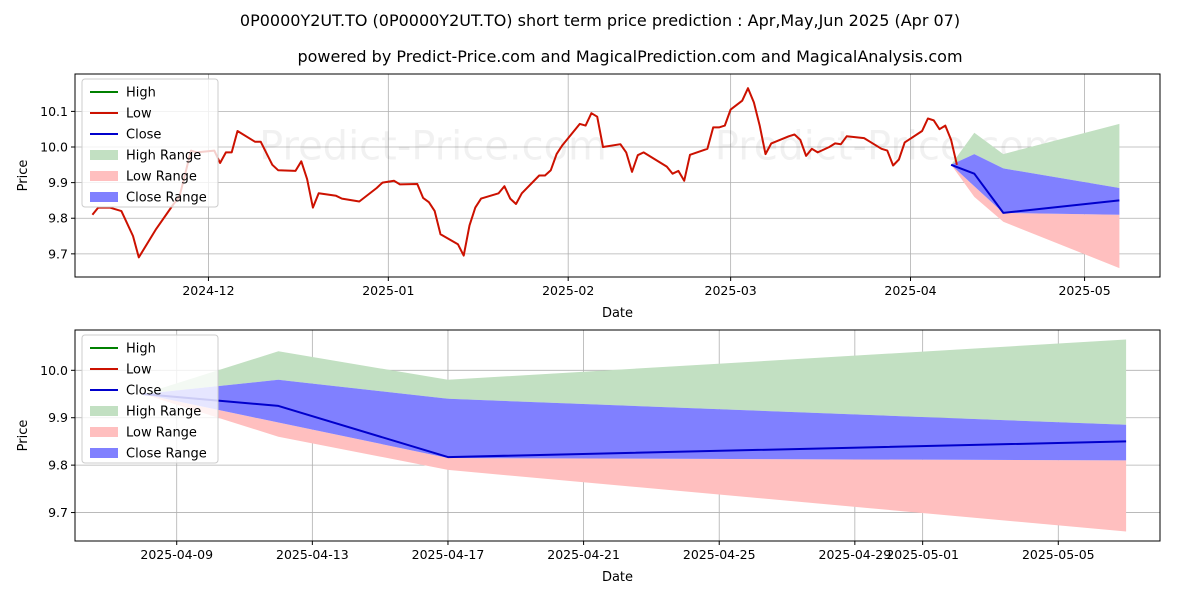 The height and width of the screenshot is (600, 1200). Describe the element at coordinates (568, 290) in the screenshot. I see `x-tick-label: 2025-02` at that location.